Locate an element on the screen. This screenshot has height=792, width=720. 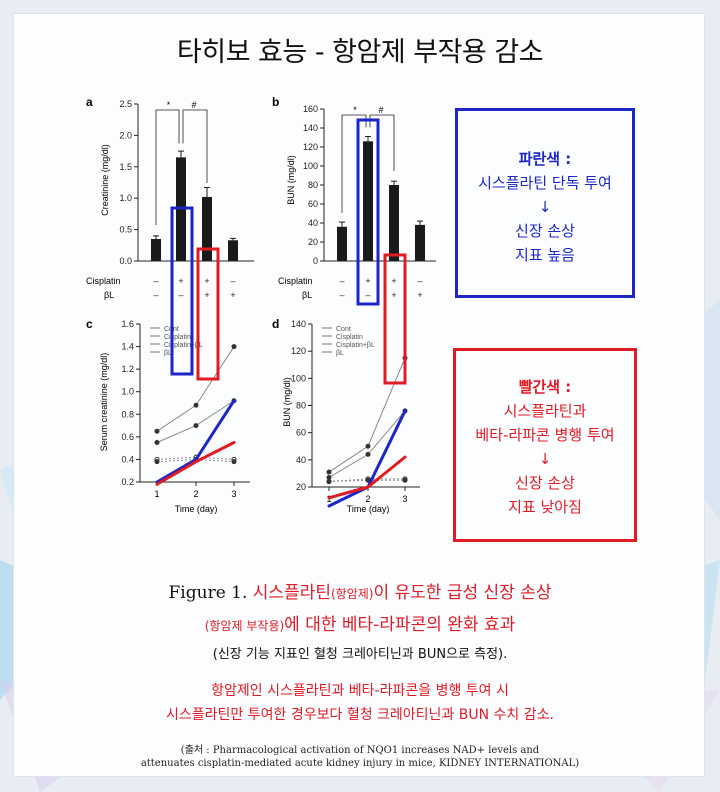
highlight-frame-blue-a is located at coordinates (182, 291).